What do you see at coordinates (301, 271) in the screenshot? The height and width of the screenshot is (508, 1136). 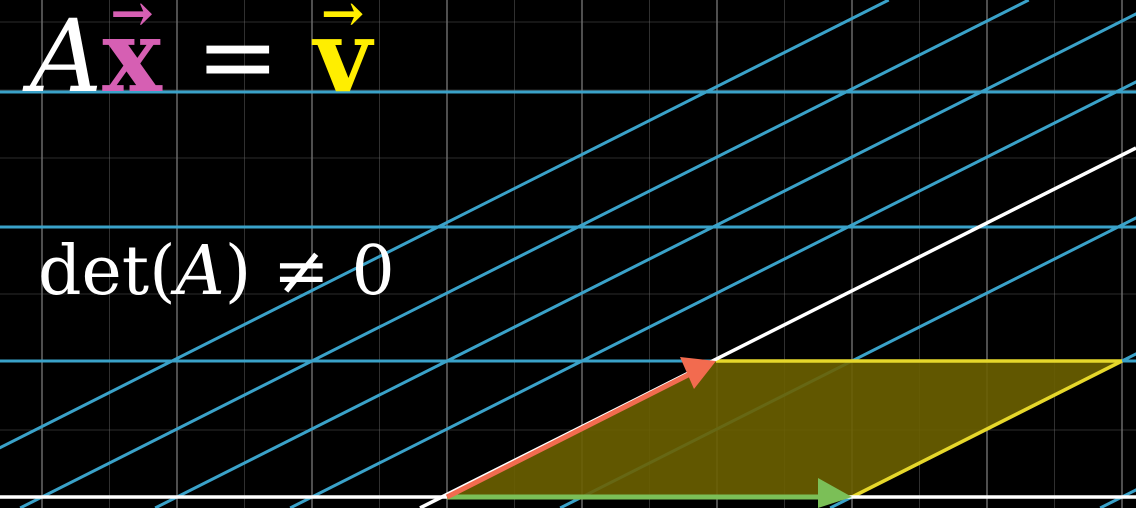 I see `not-equal-sign: ≠` at bounding box center [301, 271].